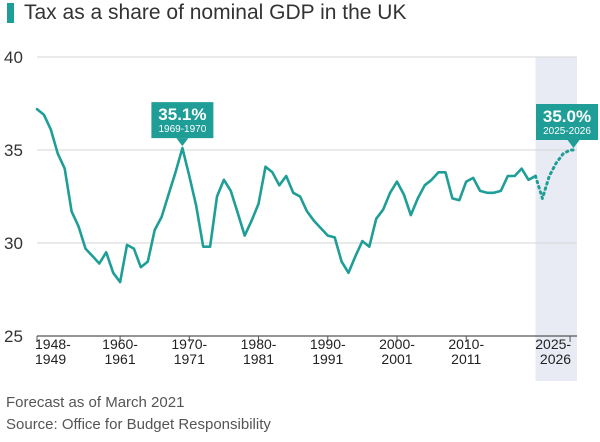 The width and height of the screenshot is (600, 442). I want to click on x-tick-label: 2026, so click(555, 359).